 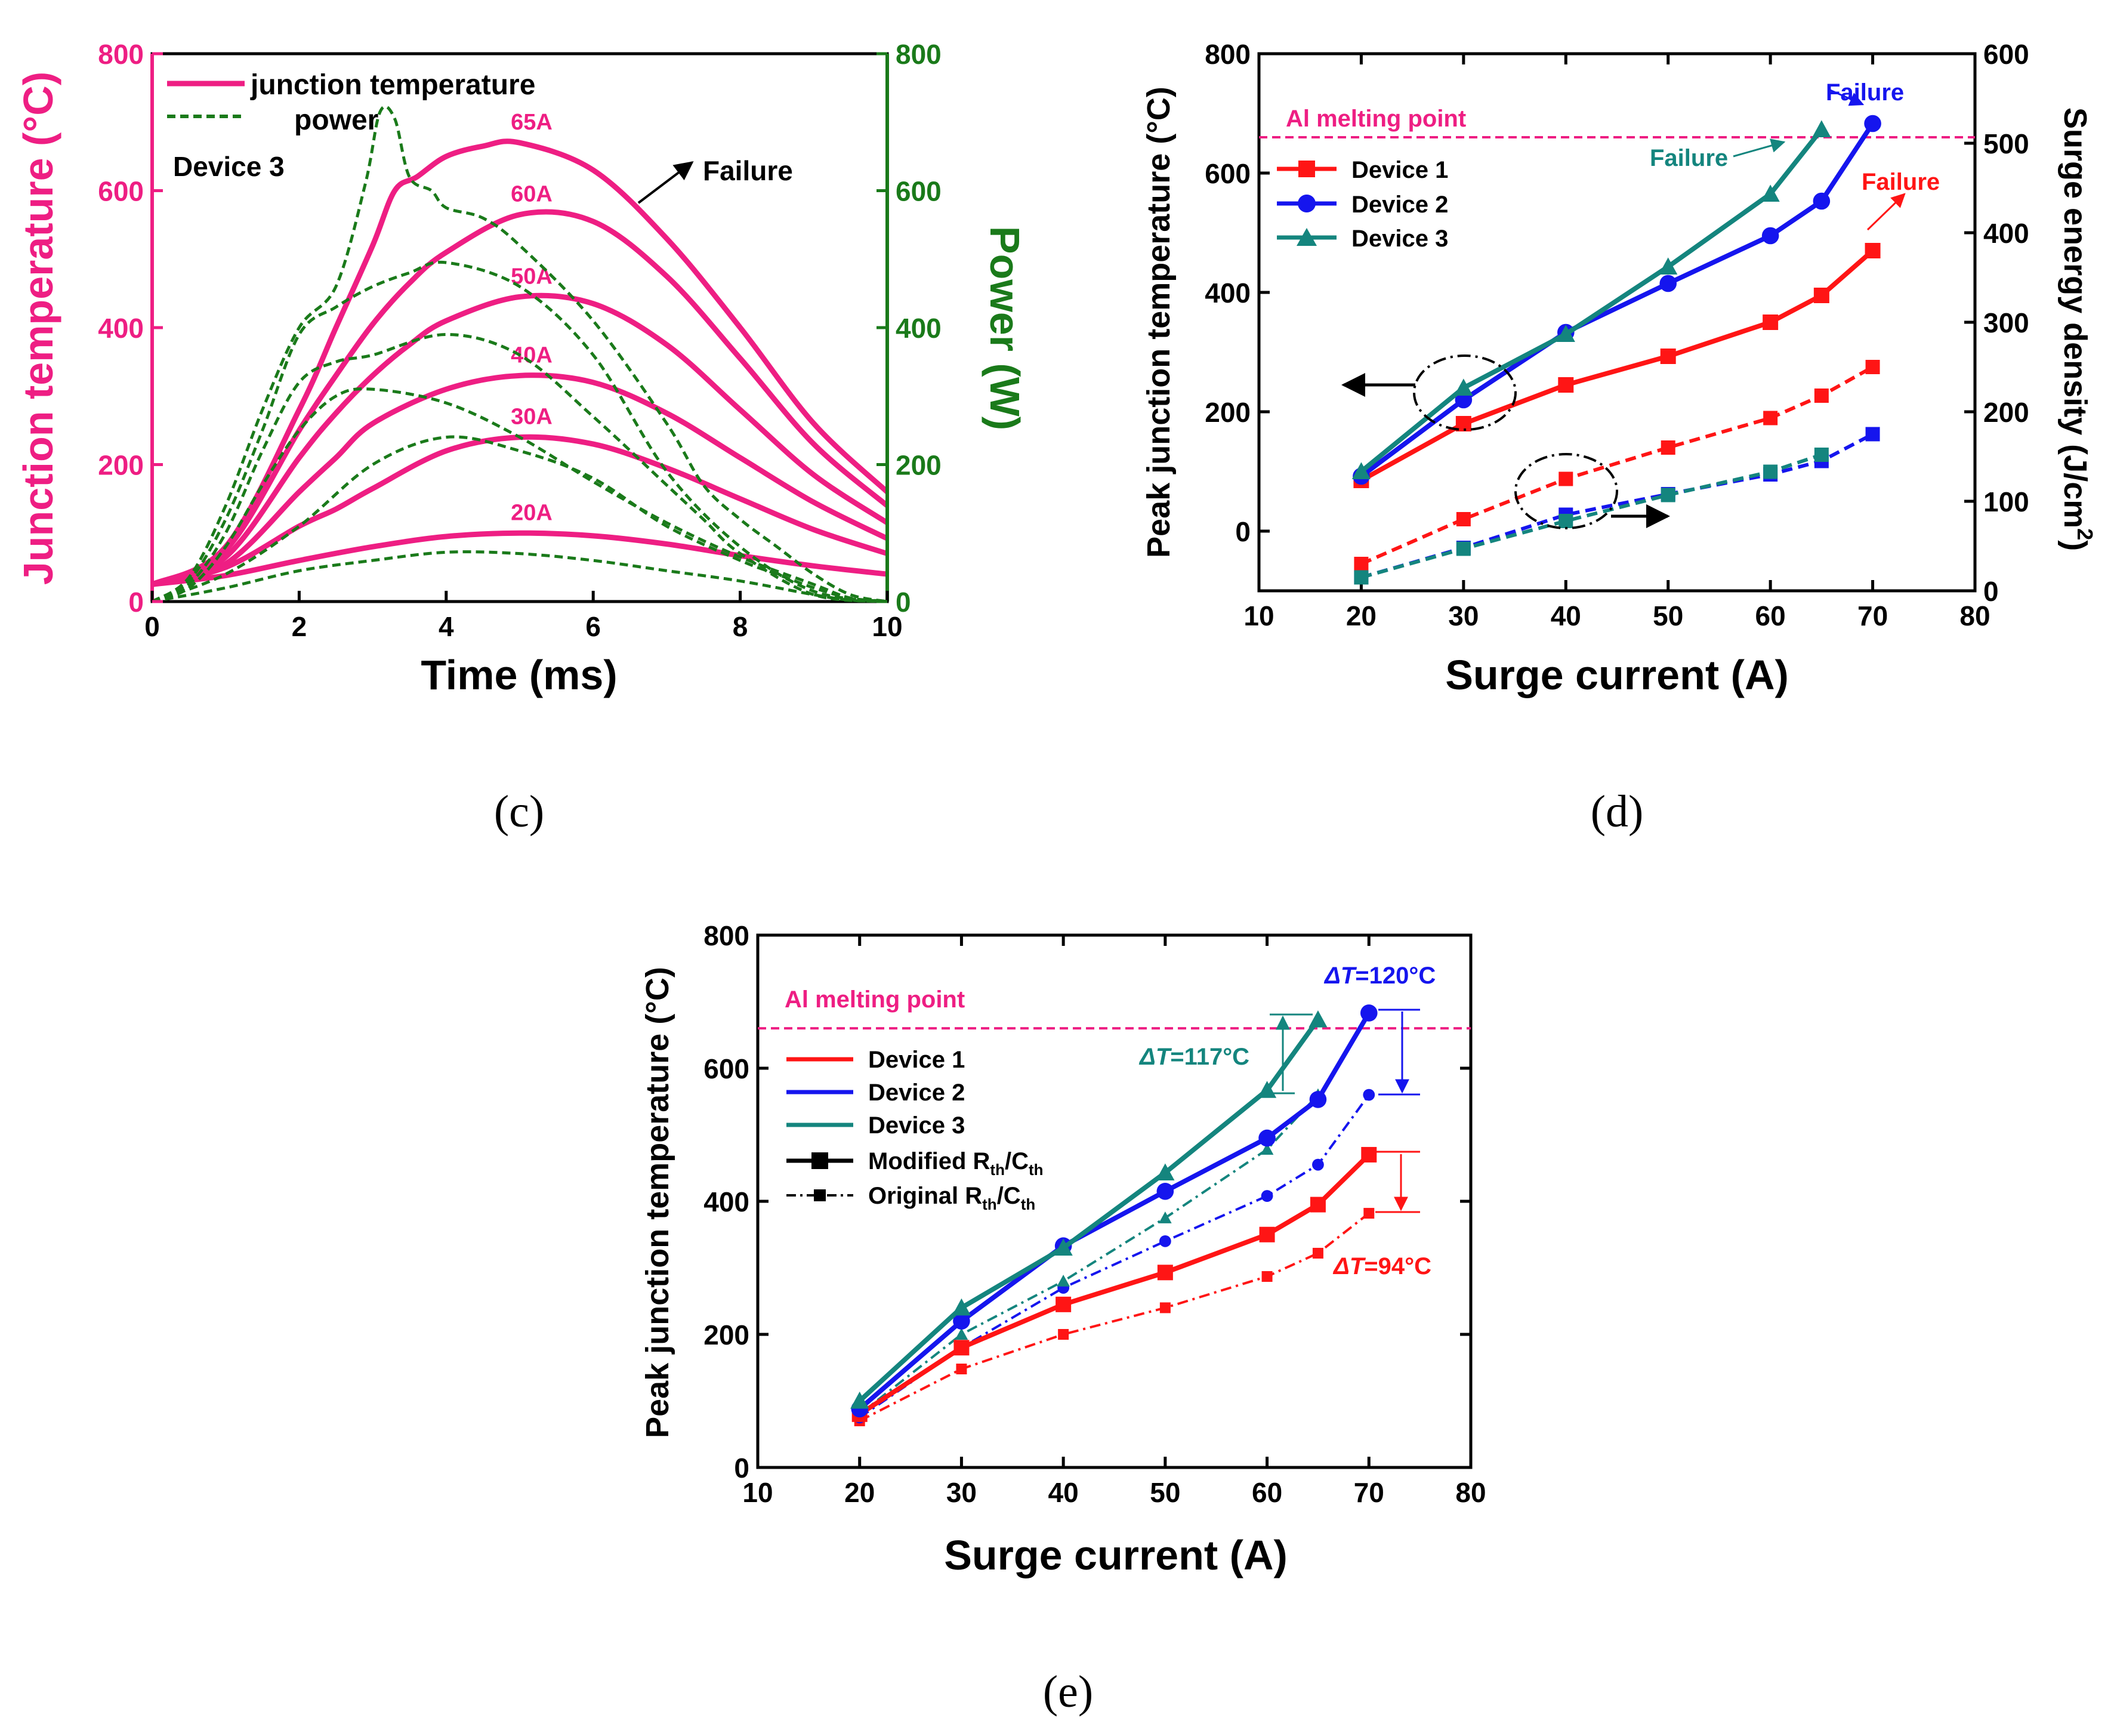 I want to click on panel-e-y-tick-label: 600, so click(x=726, y=1068).